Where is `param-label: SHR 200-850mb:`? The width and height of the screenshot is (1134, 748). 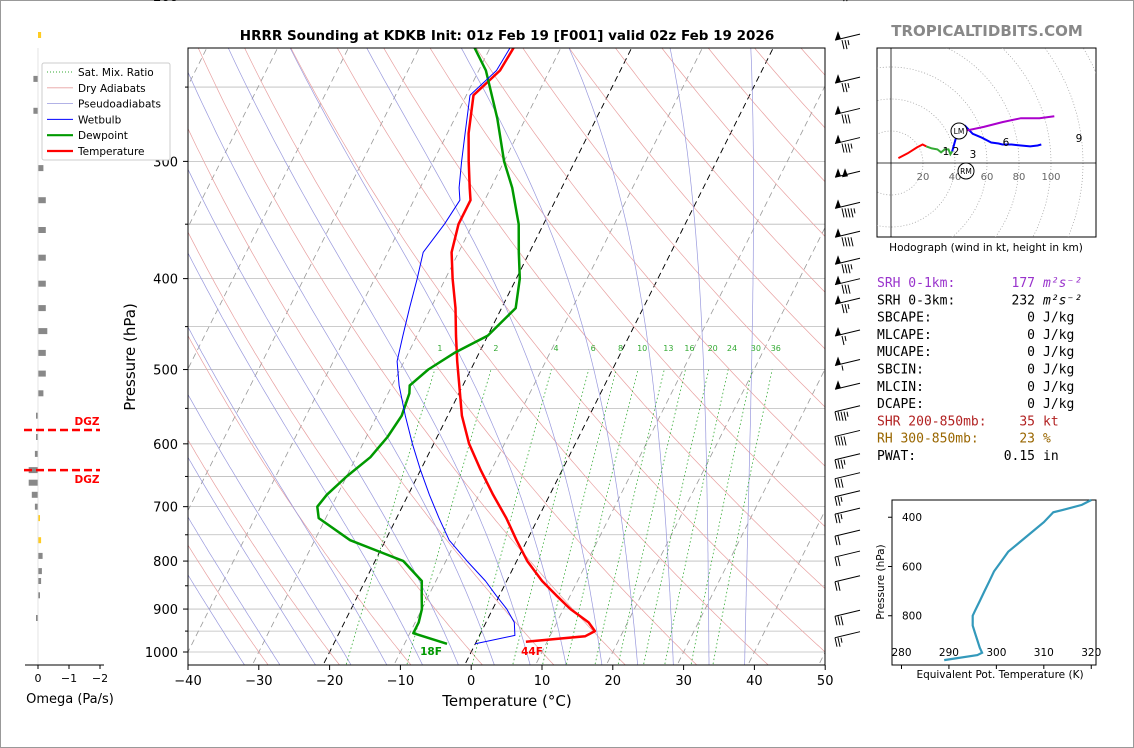
param-label: SHR 200-850mb: is located at coordinates (932, 421).